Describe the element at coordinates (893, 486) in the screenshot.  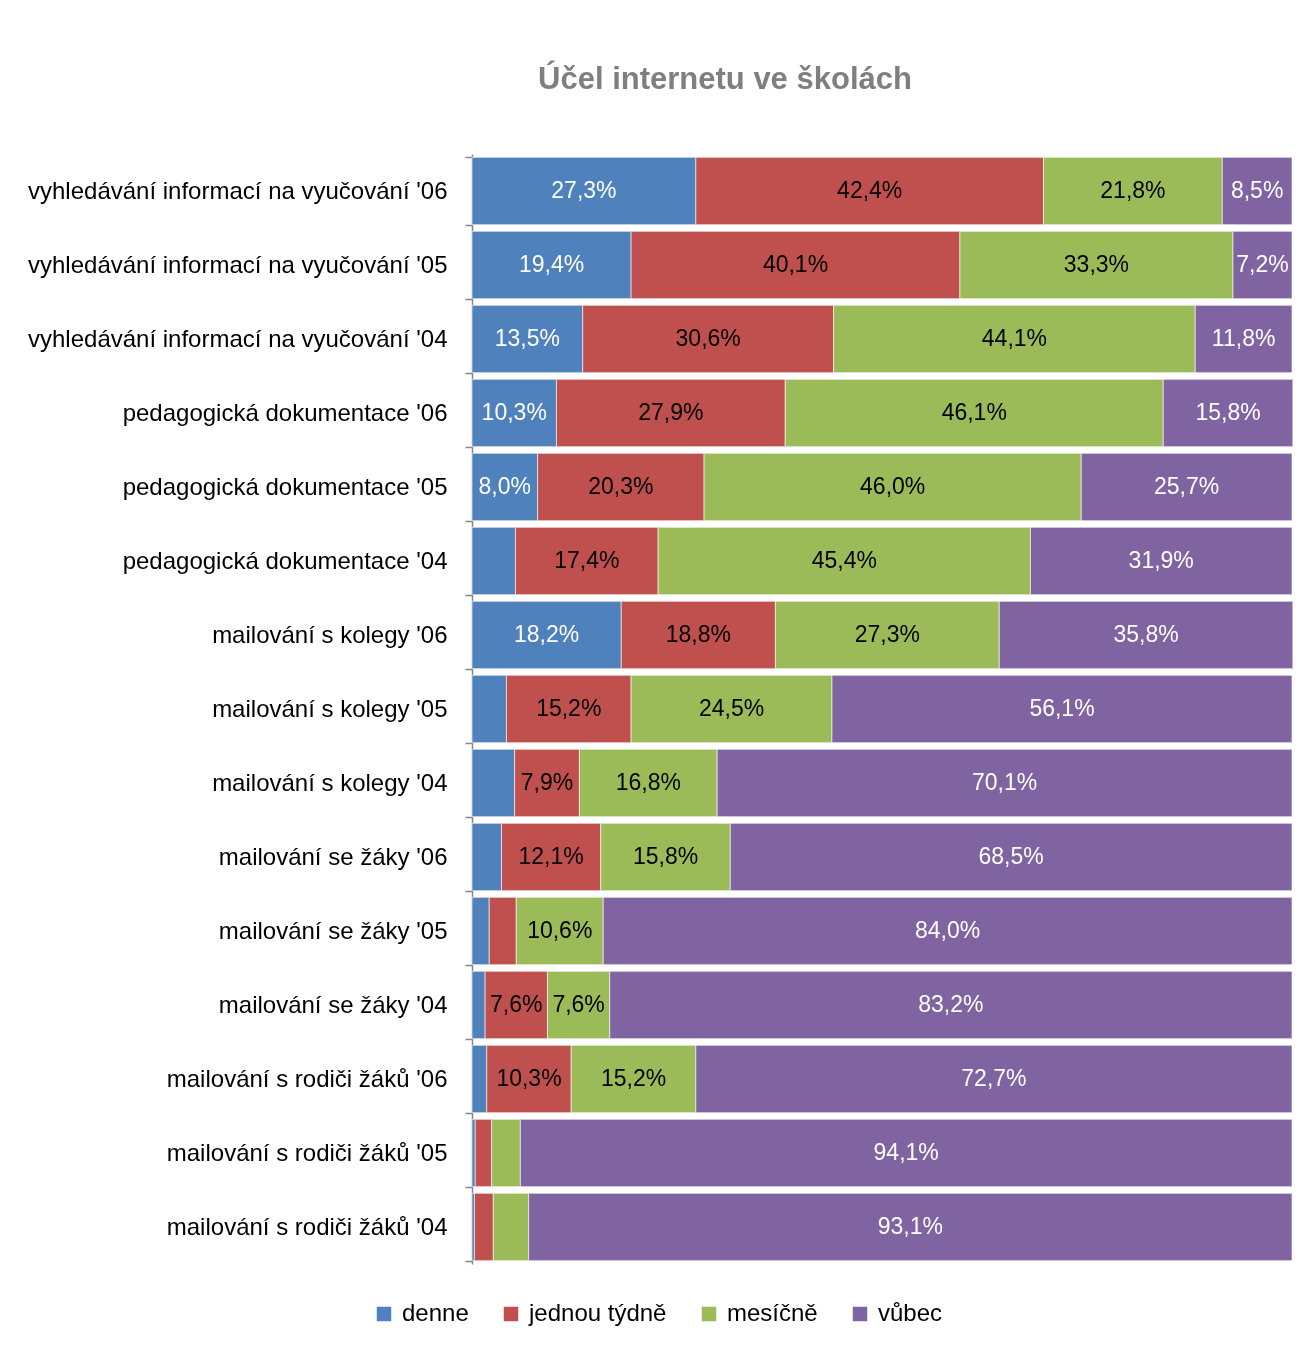
I see `data-label: 46,0%` at that location.